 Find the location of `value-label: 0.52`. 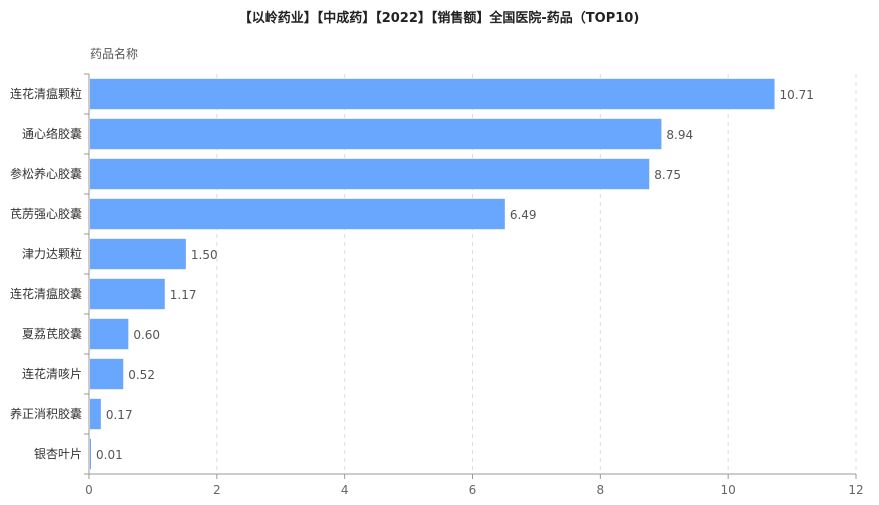

value-label: 0.52 is located at coordinates (141, 375).